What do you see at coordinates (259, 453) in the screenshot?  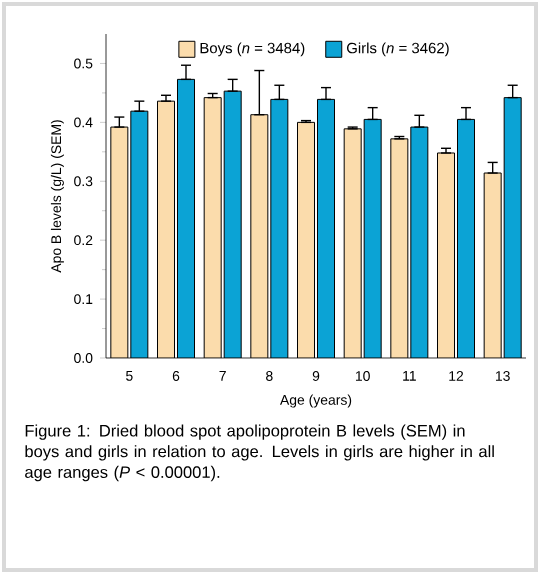 I see `caption: Figure 1: Dried blood spot apolipoprotein B levels (SEM) in boys and girls in relation to age. Levels in girls are higher in all age ranges (P < 0.00001).` at bounding box center [259, 453].